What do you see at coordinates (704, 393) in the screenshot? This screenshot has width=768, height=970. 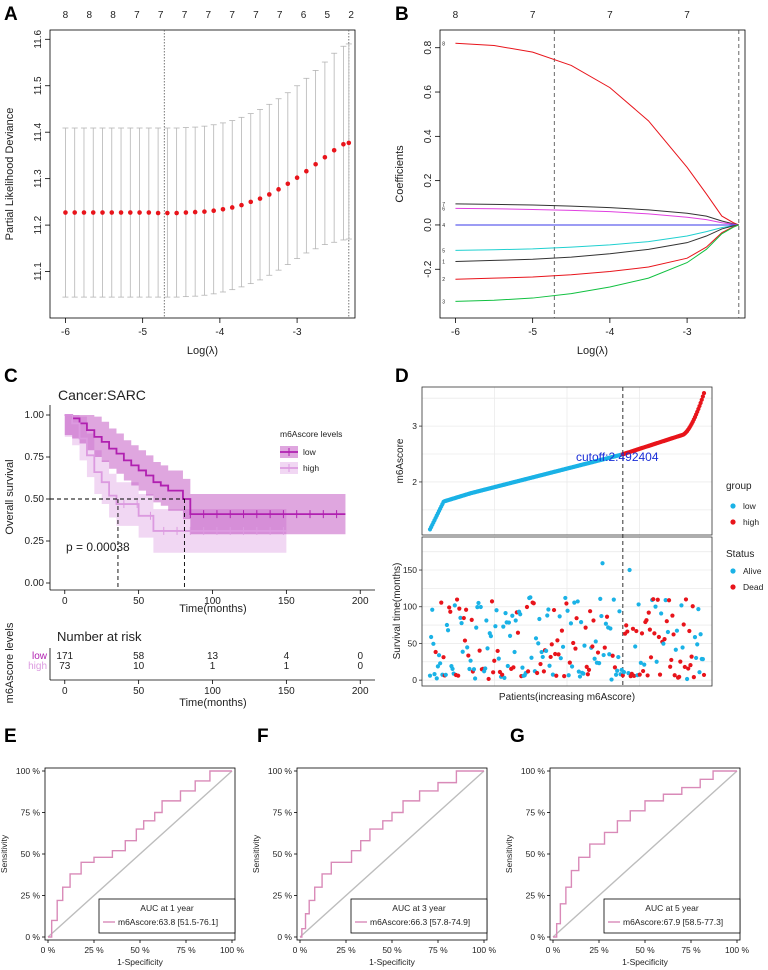 I see `risk-score-point` at bounding box center [704, 393].